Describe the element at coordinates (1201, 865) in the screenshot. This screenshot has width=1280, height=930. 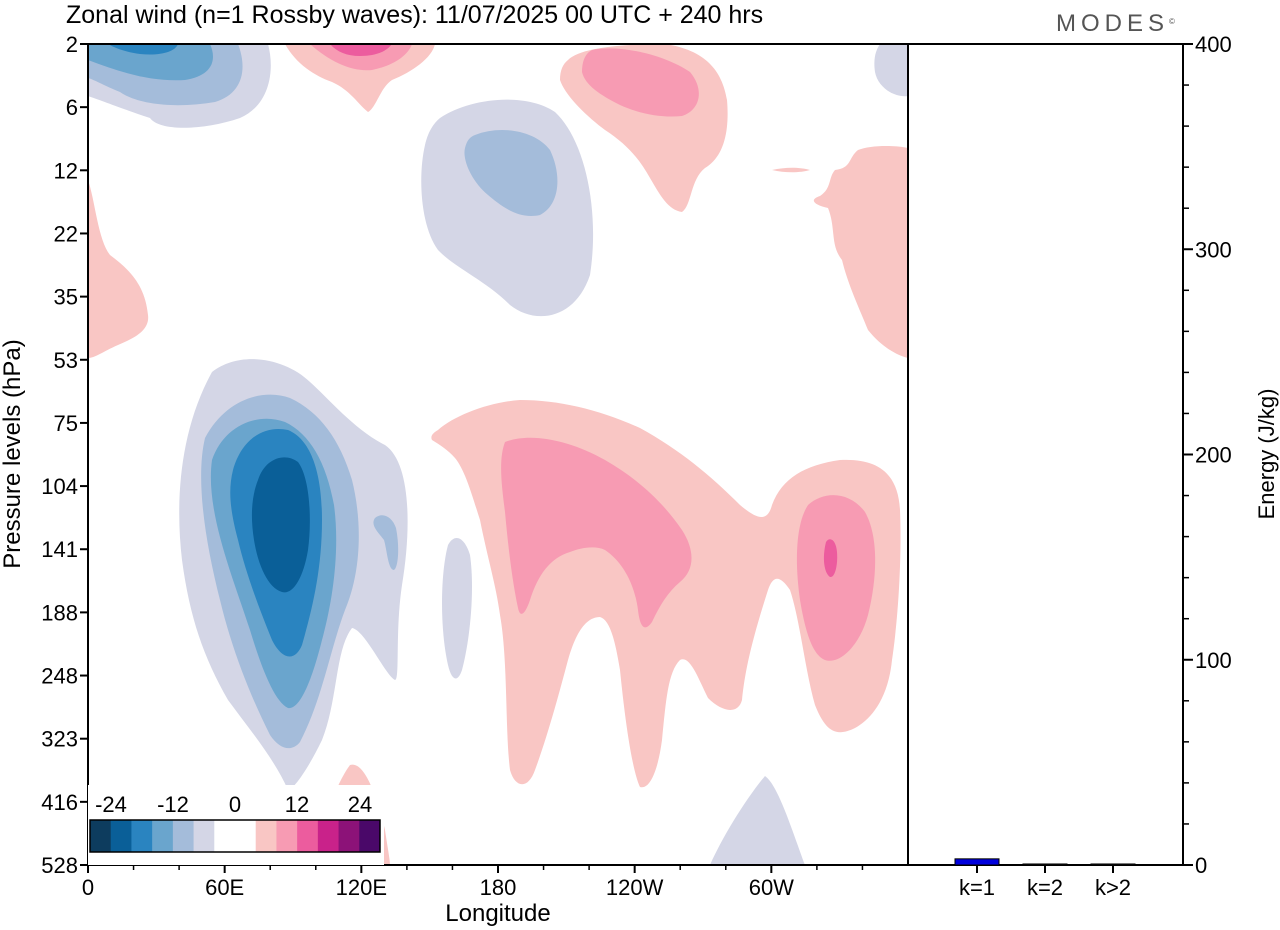
I see `energy-tick-label: 0` at that location.